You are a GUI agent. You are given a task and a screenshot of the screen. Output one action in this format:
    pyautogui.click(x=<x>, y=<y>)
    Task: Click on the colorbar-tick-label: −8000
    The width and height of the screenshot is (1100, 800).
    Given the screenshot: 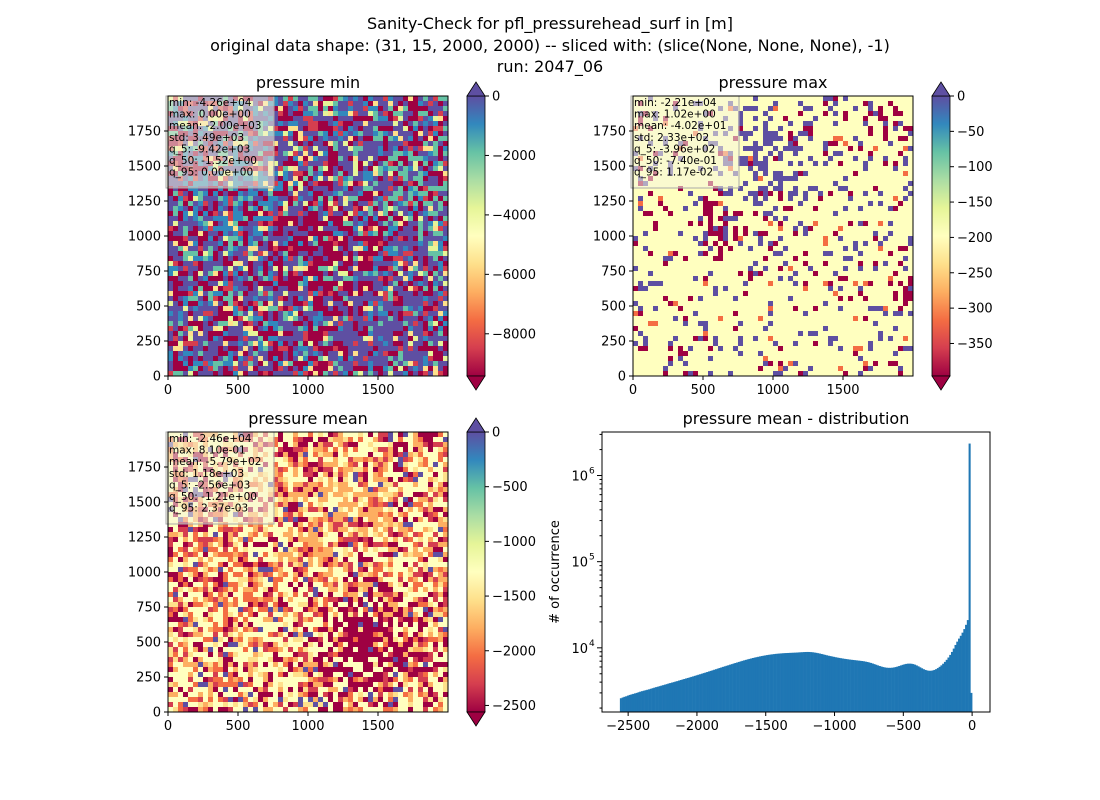 What is the action you would take?
    pyautogui.click(x=514, y=334)
    